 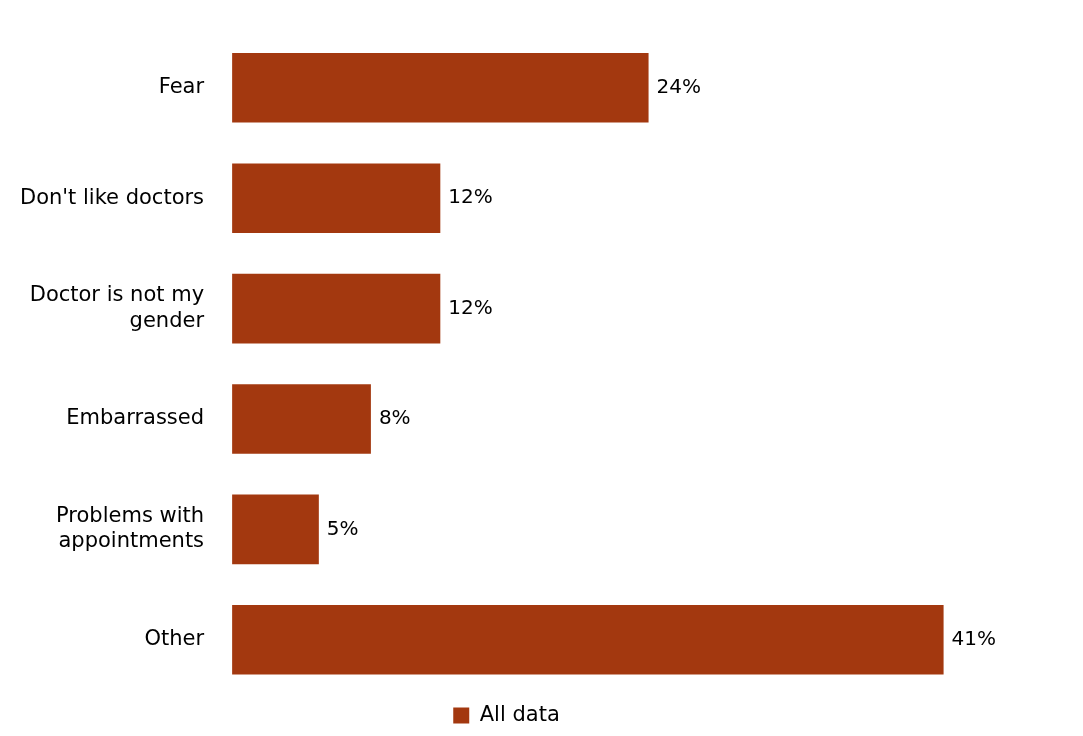 What do you see at coordinates (342, 527) in the screenshot?
I see `data-label: 5%` at bounding box center [342, 527].